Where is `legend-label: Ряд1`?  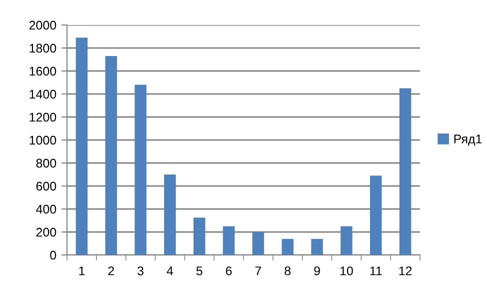 legend-label: Ряд1 is located at coordinates (468, 140).